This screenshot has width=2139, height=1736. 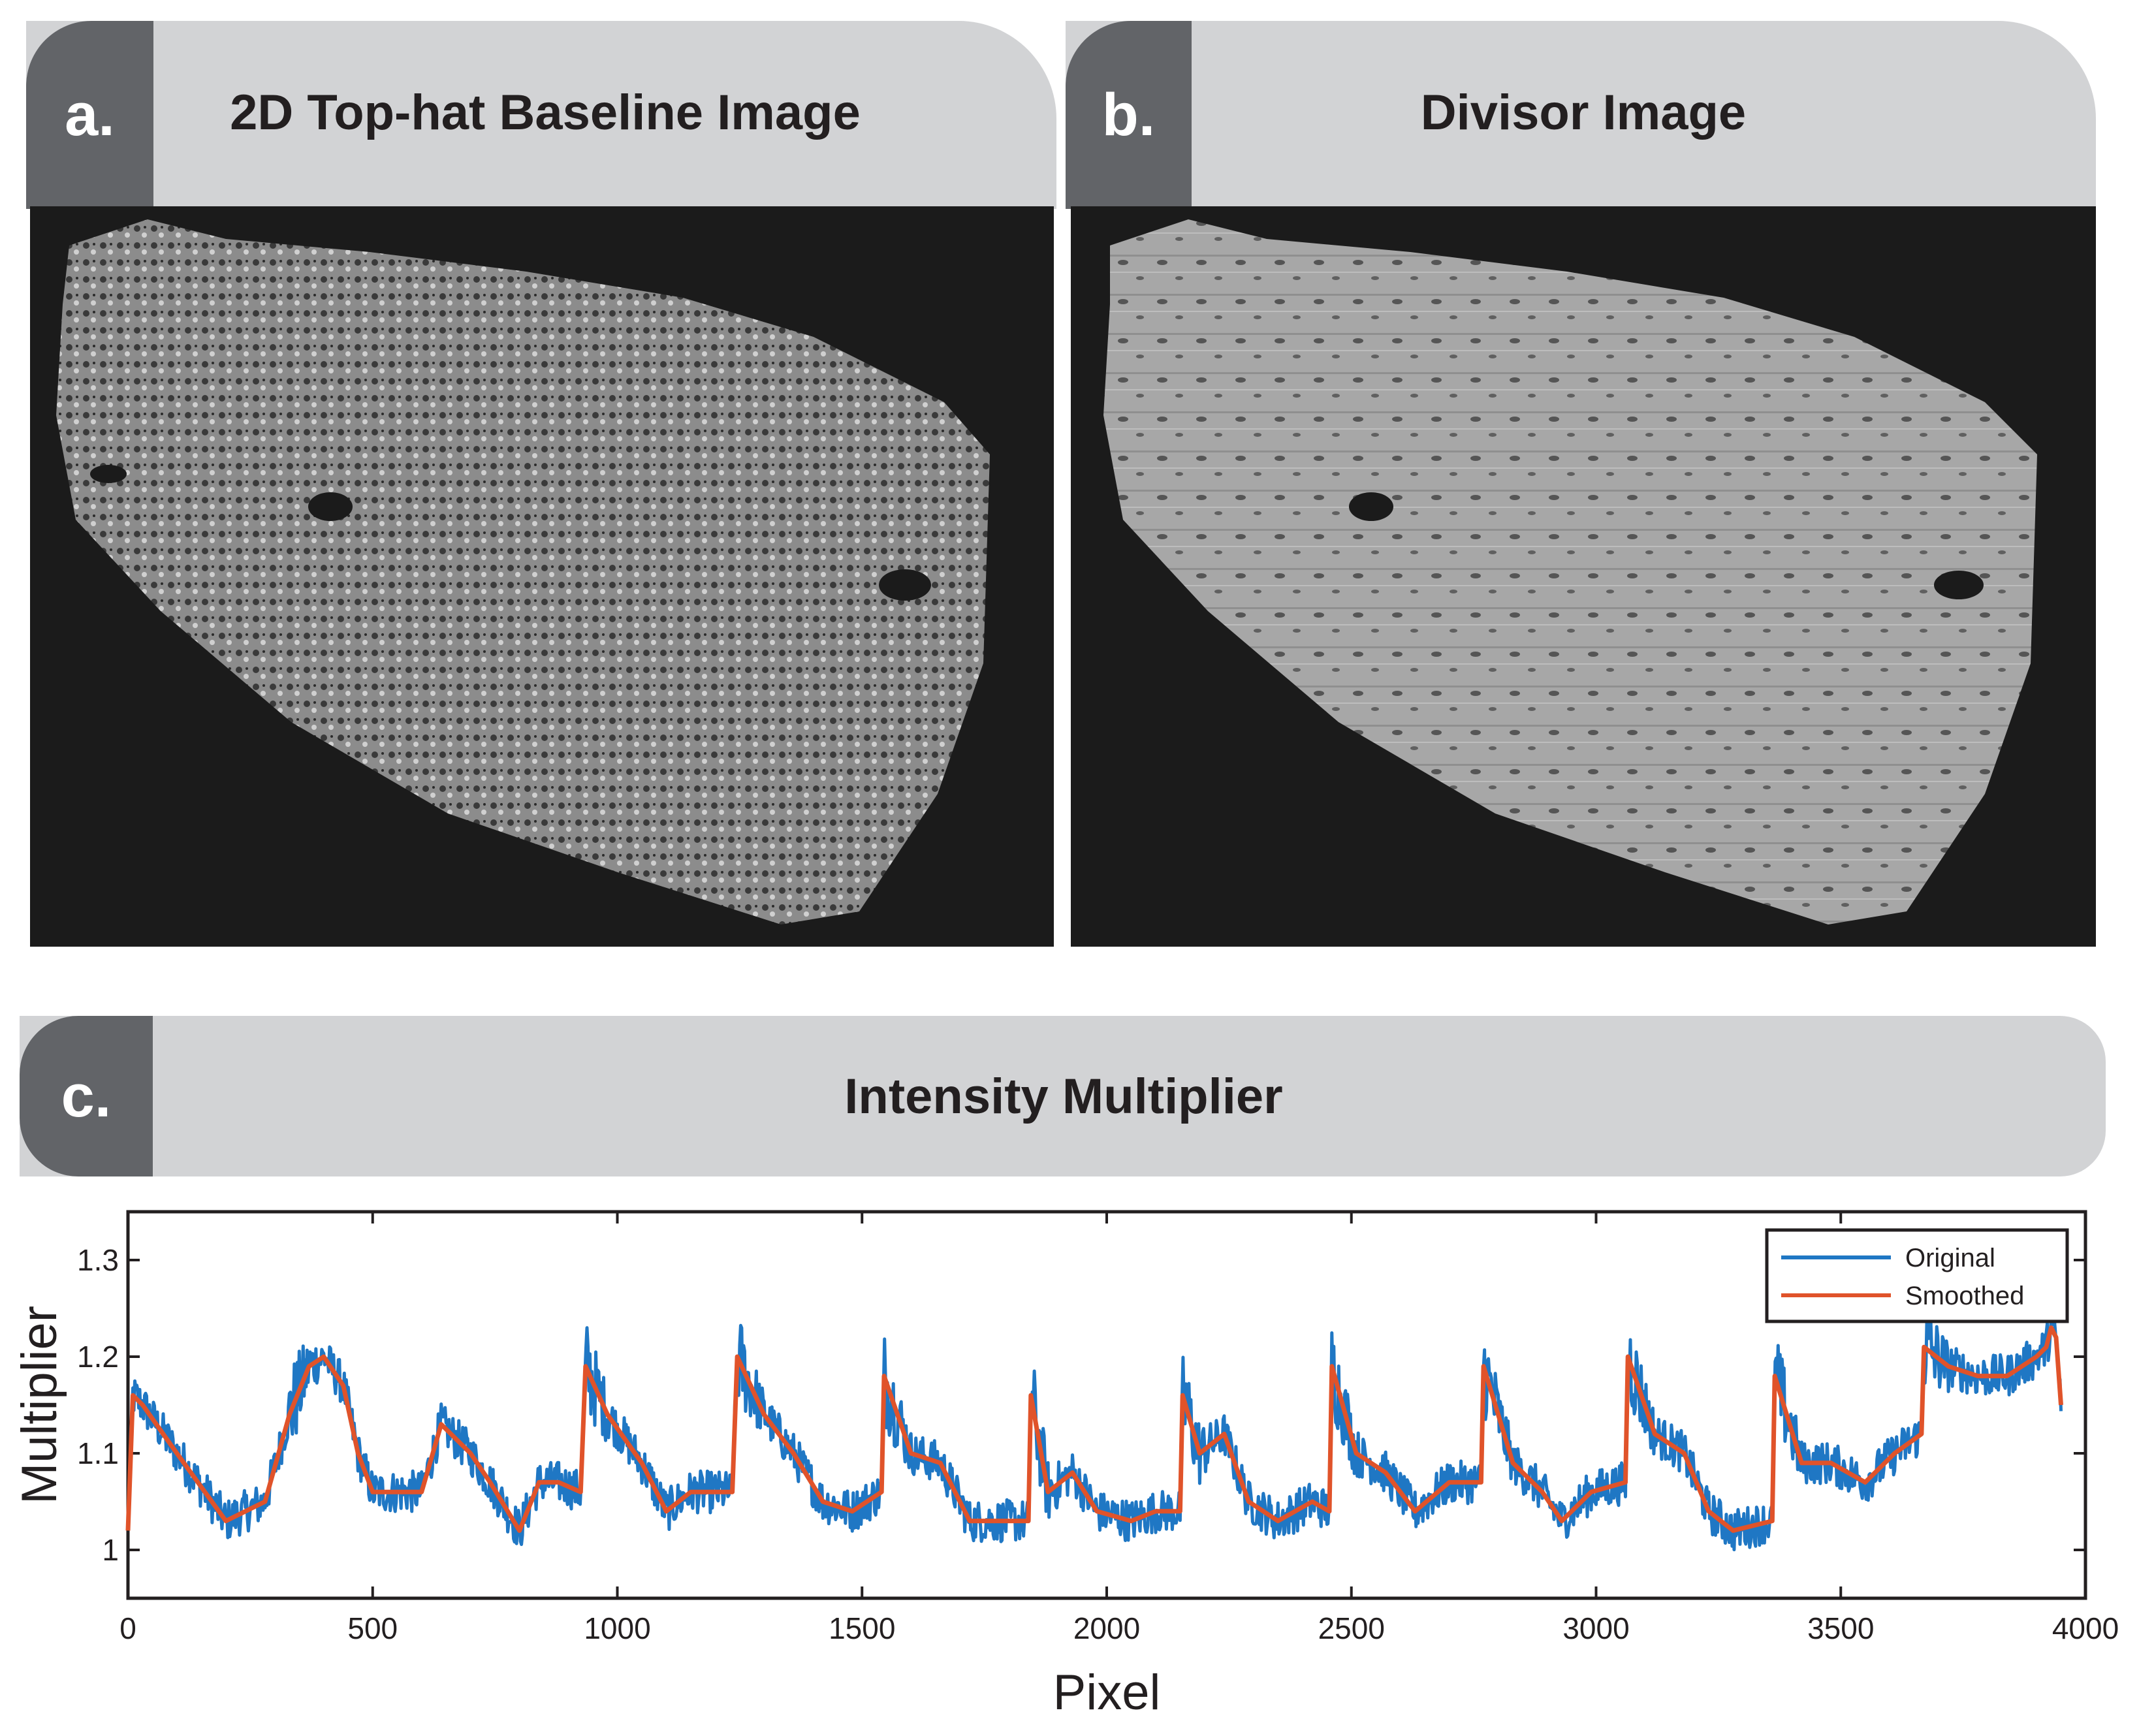 What do you see at coordinates (1917, 1275) in the screenshot?
I see `legend: Original Smoothed` at bounding box center [1917, 1275].